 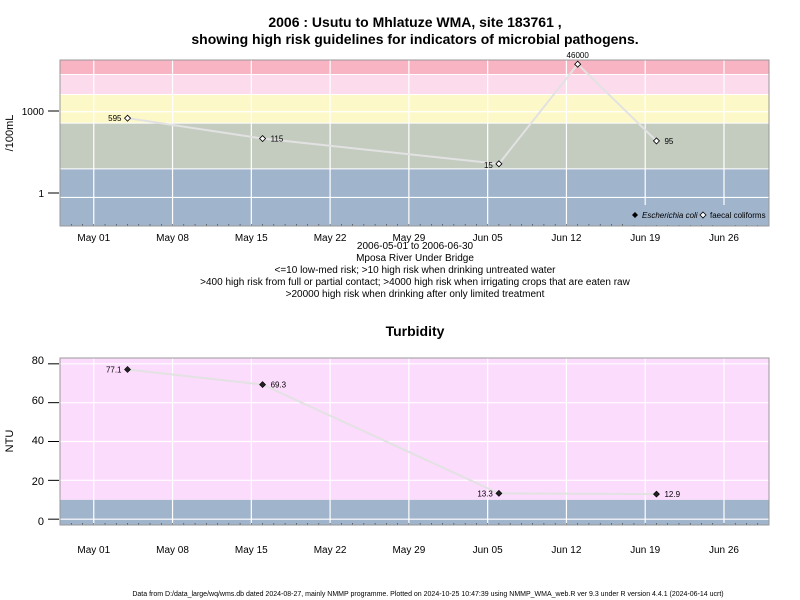 What do you see at coordinates (114, 369) in the screenshot?
I see `turbidity-data-label: 77.1` at bounding box center [114, 369].